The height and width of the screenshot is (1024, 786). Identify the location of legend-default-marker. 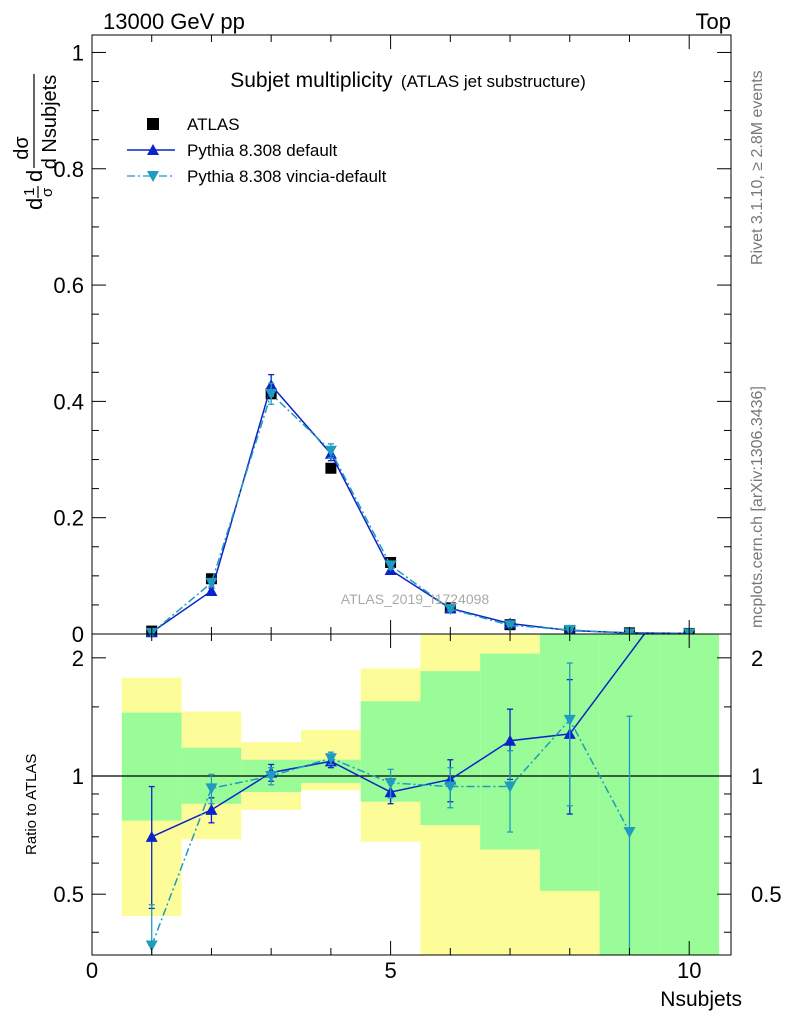
(153, 149).